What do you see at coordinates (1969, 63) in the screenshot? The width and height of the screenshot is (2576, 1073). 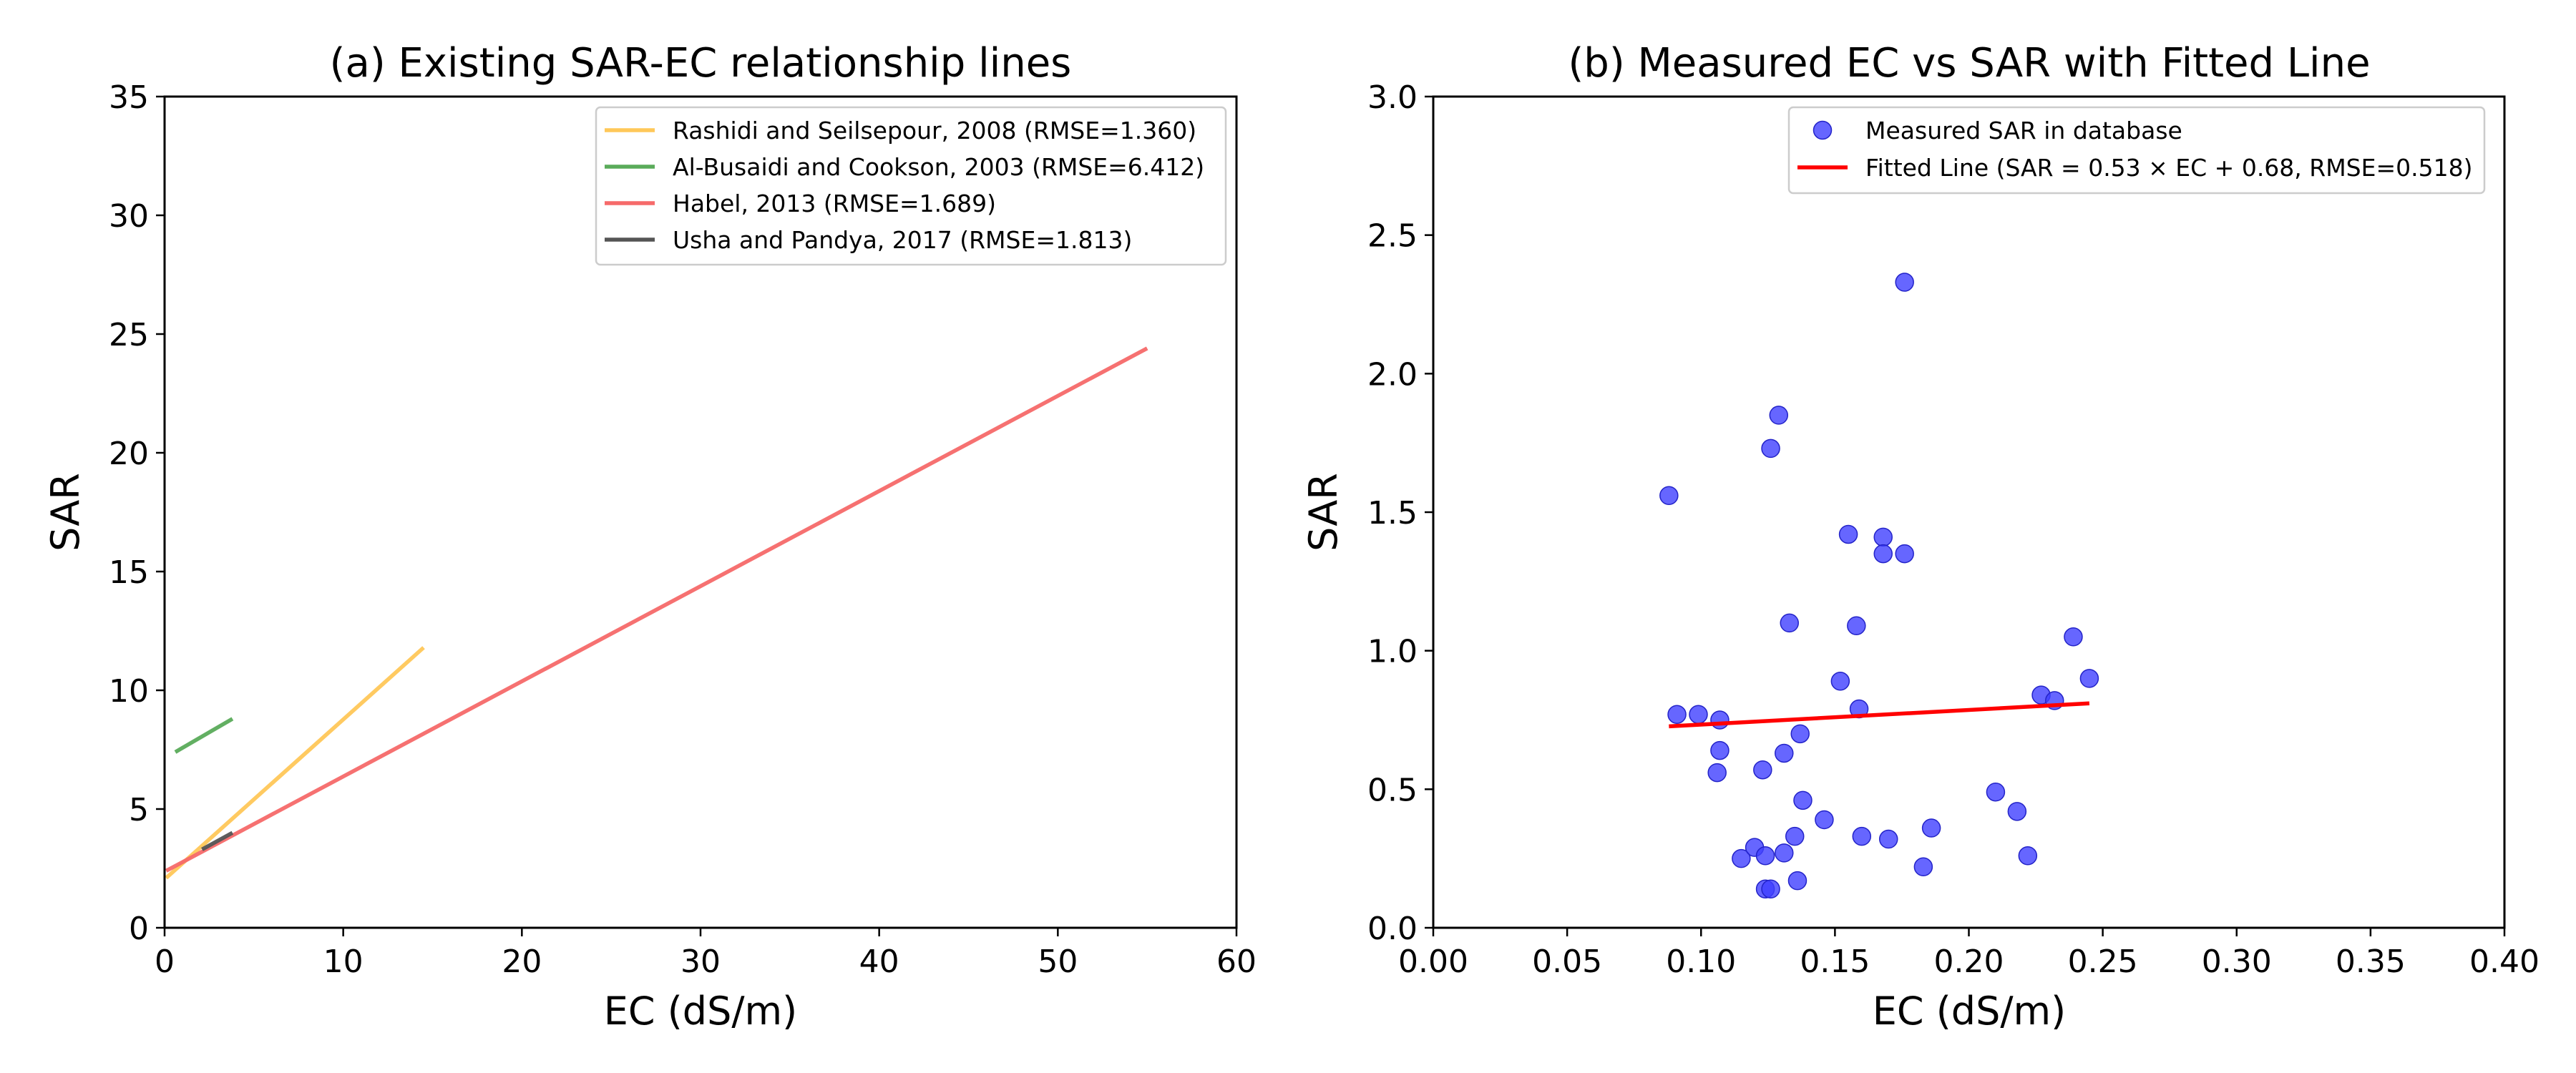 I see `panel-b-title: (b) Measured EC vs SAR with Fitted Line` at bounding box center [1969, 63].